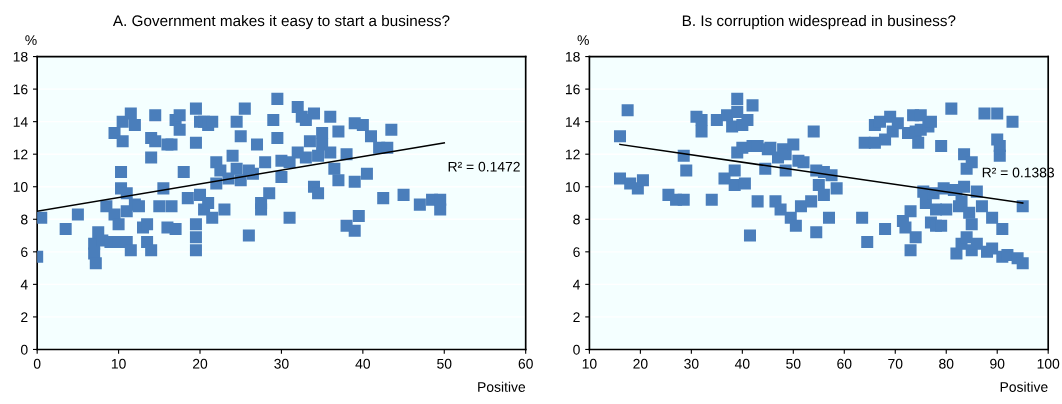 The width and height of the screenshot is (1062, 404). Describe the element at coordinates (1048, 363) in the screenshot. I see `x-tick-label: 100` at that location.